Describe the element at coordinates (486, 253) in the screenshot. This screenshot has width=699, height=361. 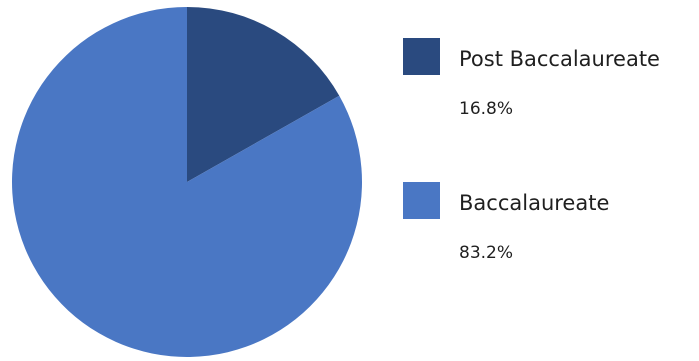
I see `legend-percent-baccalaureate: 83.2%` at that location.